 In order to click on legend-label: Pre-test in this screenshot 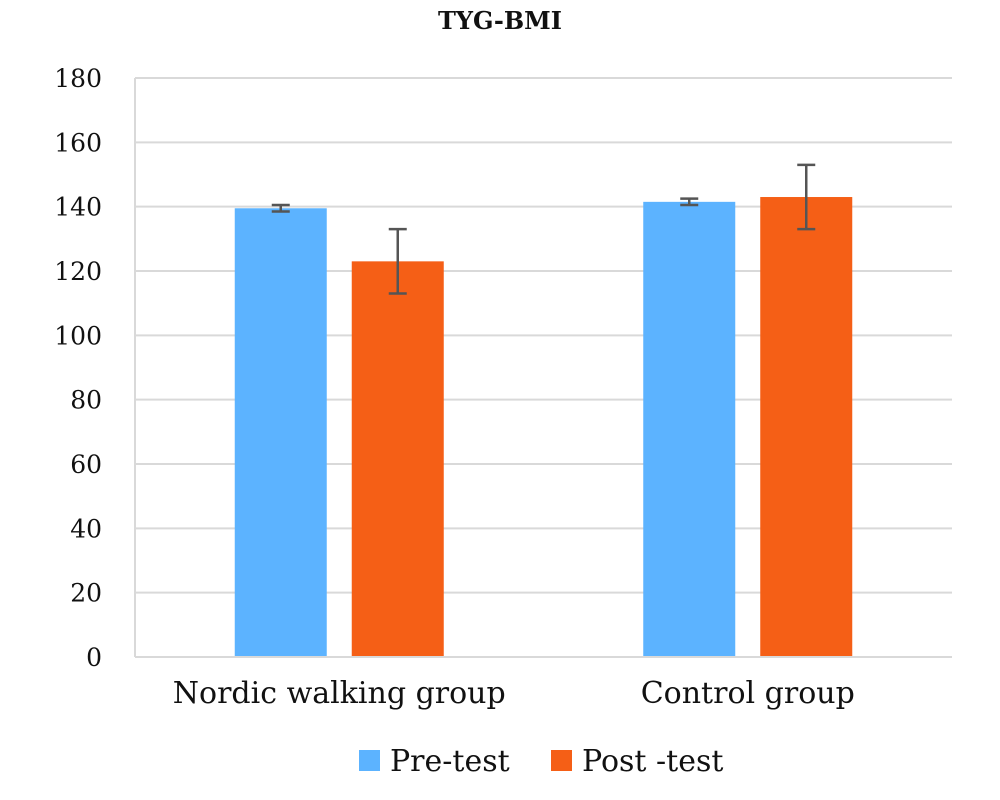, I will do `click(450, 761)`.